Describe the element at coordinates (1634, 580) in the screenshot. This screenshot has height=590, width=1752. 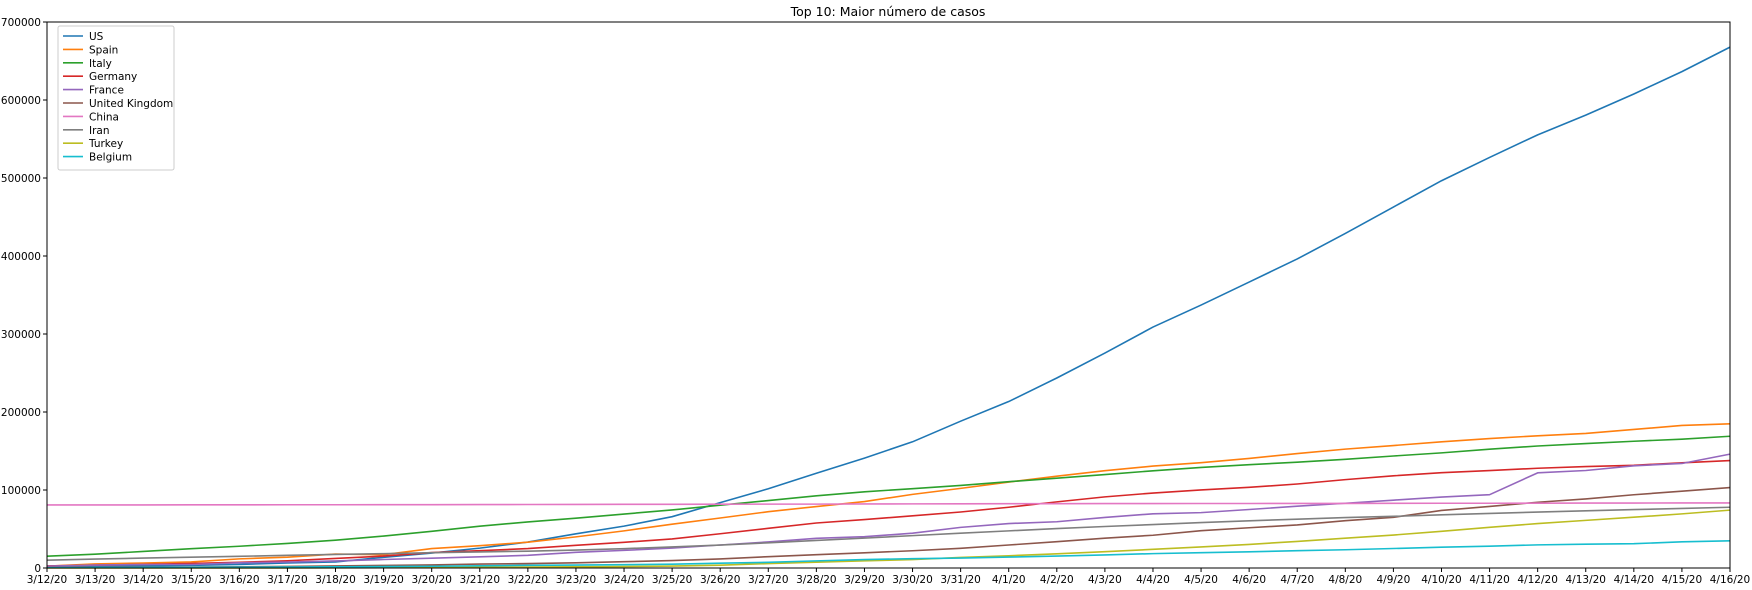
I see `x-tick-label: 4/14/20` at that location.